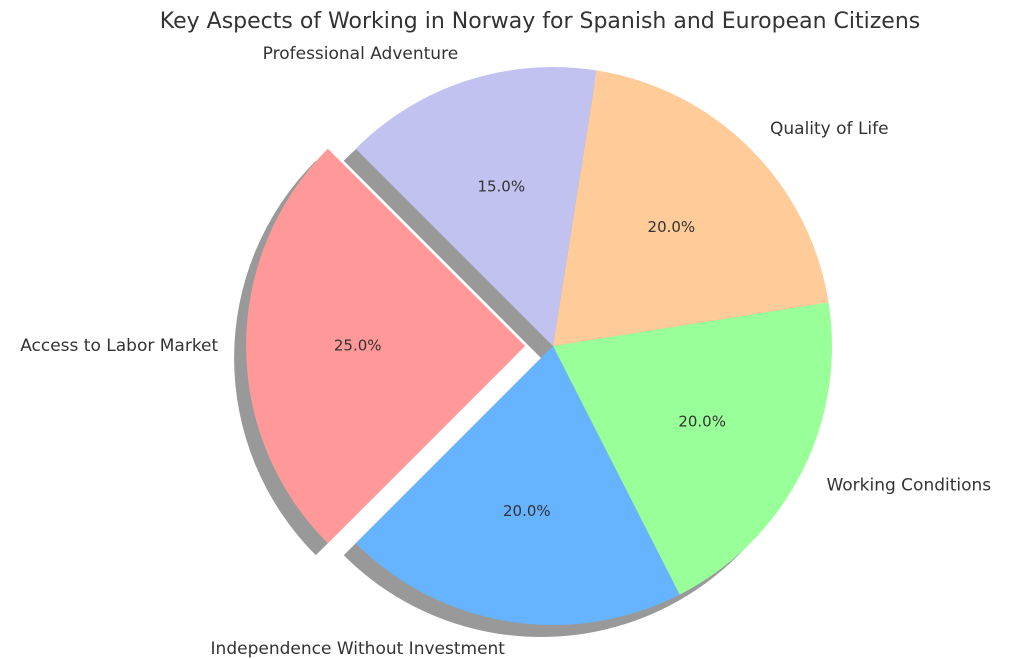 This screenshot has height=659, width=1024. What do you see at coordinates (358, 346) in the screenshot?
I see `value-label: 25.0%` at bounding box center [358, 346].